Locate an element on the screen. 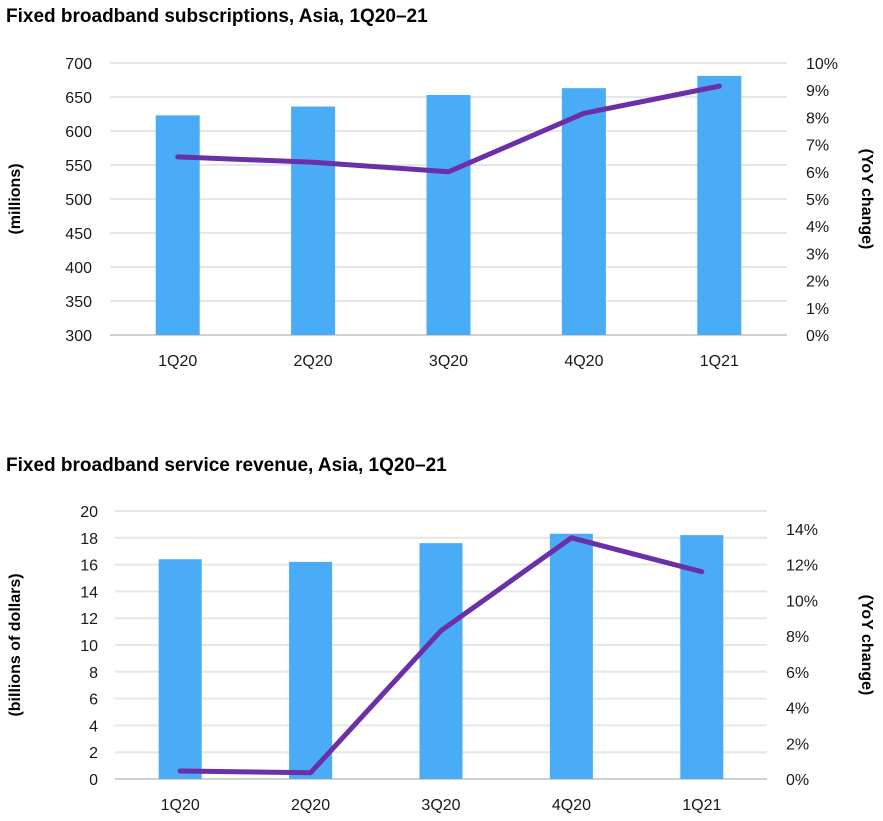 This screenshot has height=821, width=883. y2-tick-label: 1% is located at coordinates (817, 309).